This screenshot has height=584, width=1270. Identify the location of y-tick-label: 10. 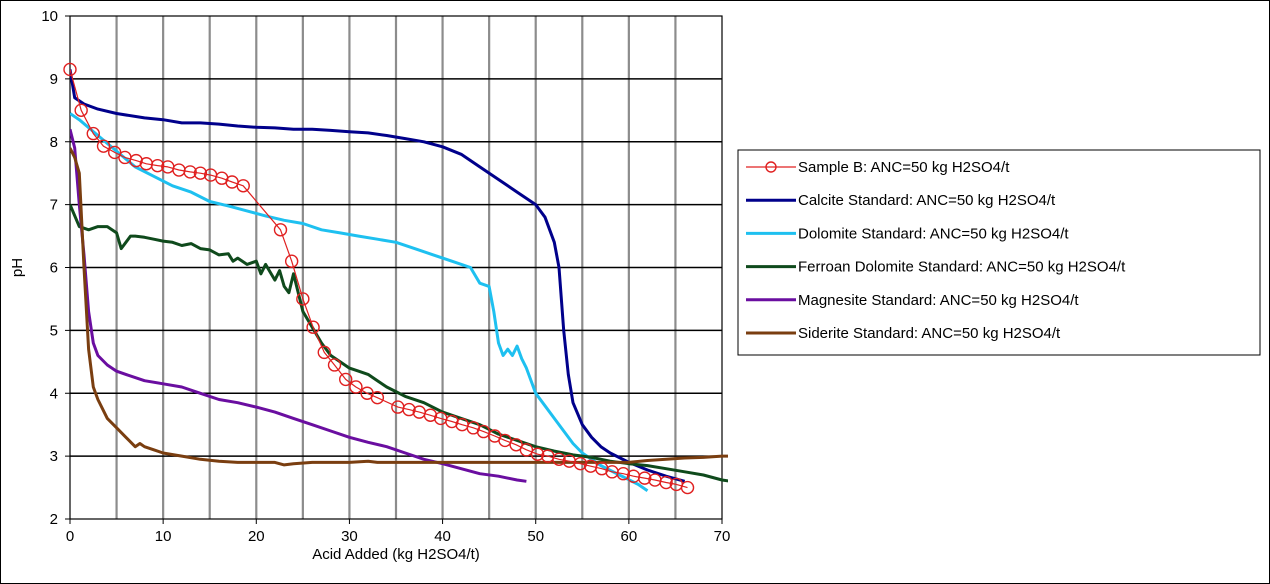
(49, 16).